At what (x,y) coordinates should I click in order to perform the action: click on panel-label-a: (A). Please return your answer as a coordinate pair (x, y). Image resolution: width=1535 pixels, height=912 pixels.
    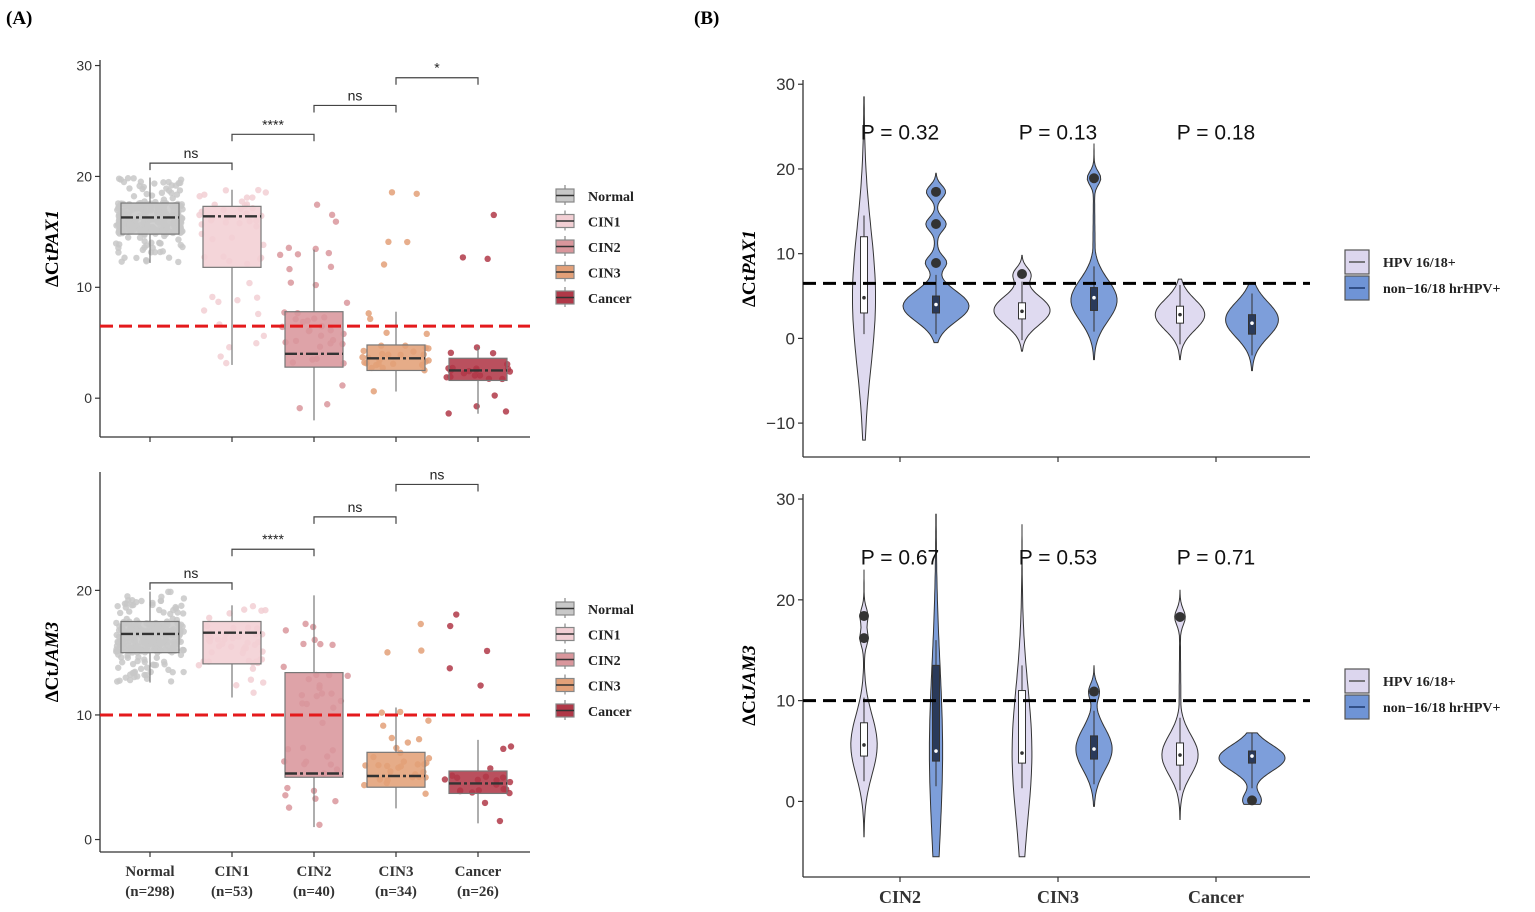
    Looking at the image, I should click on (19, 18).